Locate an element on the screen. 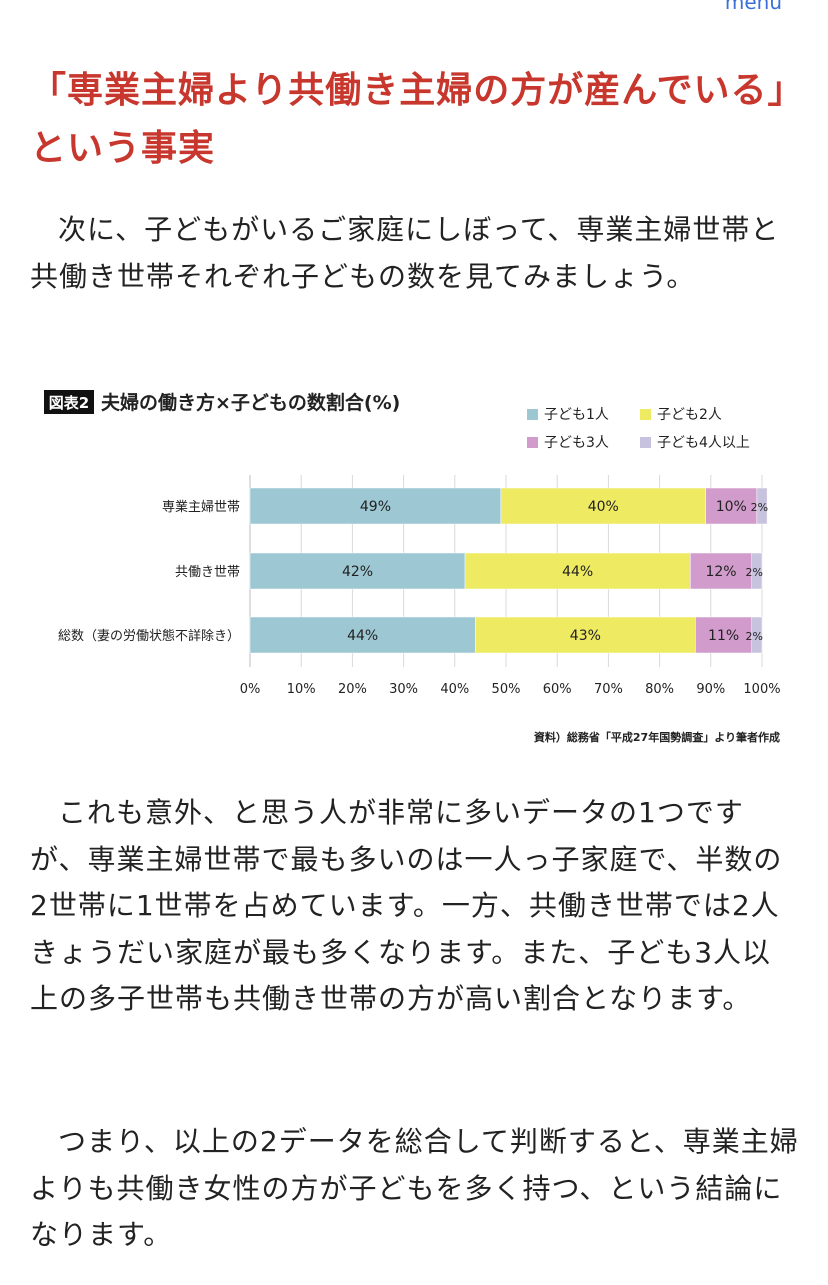 The height and width of the screenshot is (1285, 828). chart-bars: 49% 40% 10% 2% 42% 44% 12% 2% 44% 43% 11% 2% is located at coordinates (508, 570).